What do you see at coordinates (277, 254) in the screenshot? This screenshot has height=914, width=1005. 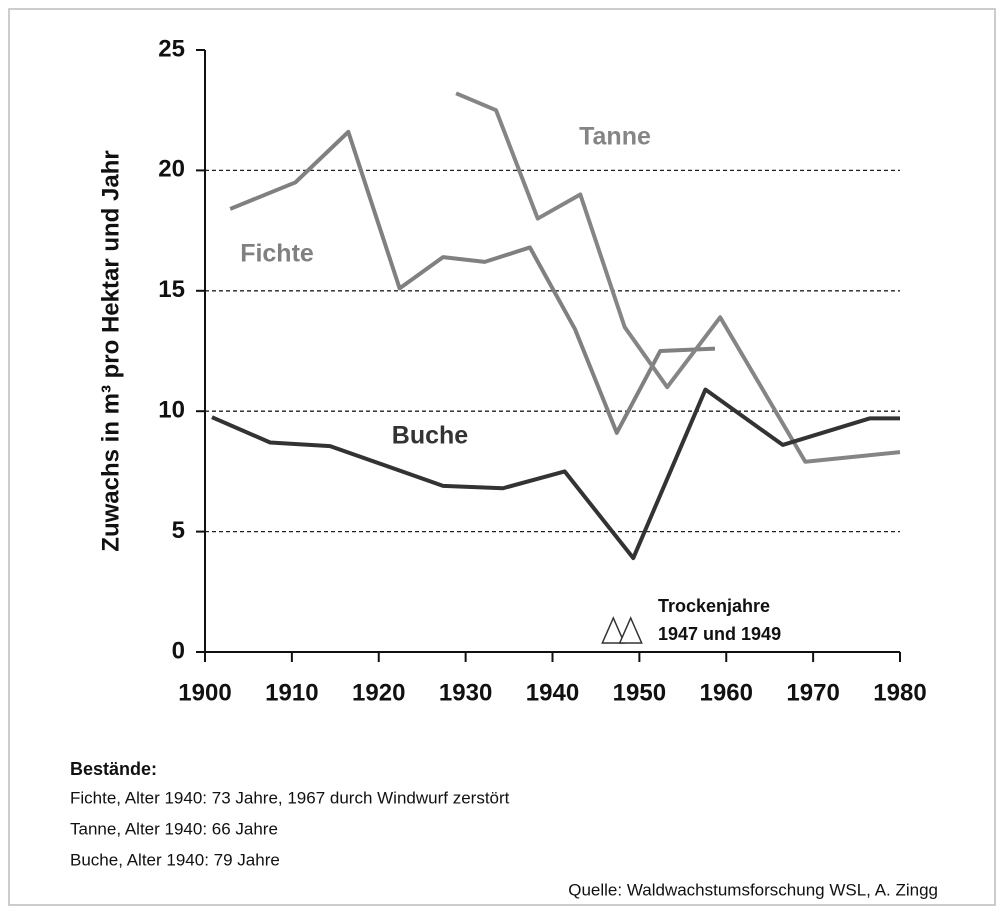 I see `series-label: Fichte` at bounding box center [277, 254].